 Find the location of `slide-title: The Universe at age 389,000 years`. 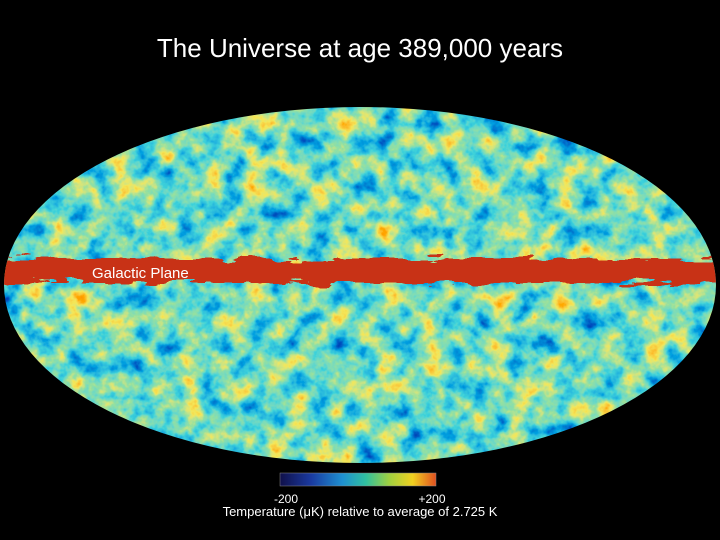

slide-title: The Universe at age 389,000 years is located at coordinates (360, 48).